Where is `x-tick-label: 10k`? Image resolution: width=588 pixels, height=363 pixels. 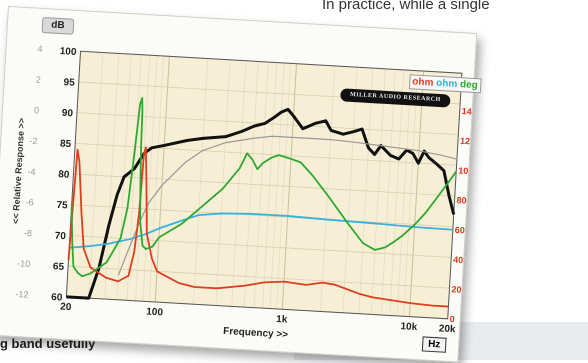 x-tick-label: 10k is located at coordinates (409, 327).